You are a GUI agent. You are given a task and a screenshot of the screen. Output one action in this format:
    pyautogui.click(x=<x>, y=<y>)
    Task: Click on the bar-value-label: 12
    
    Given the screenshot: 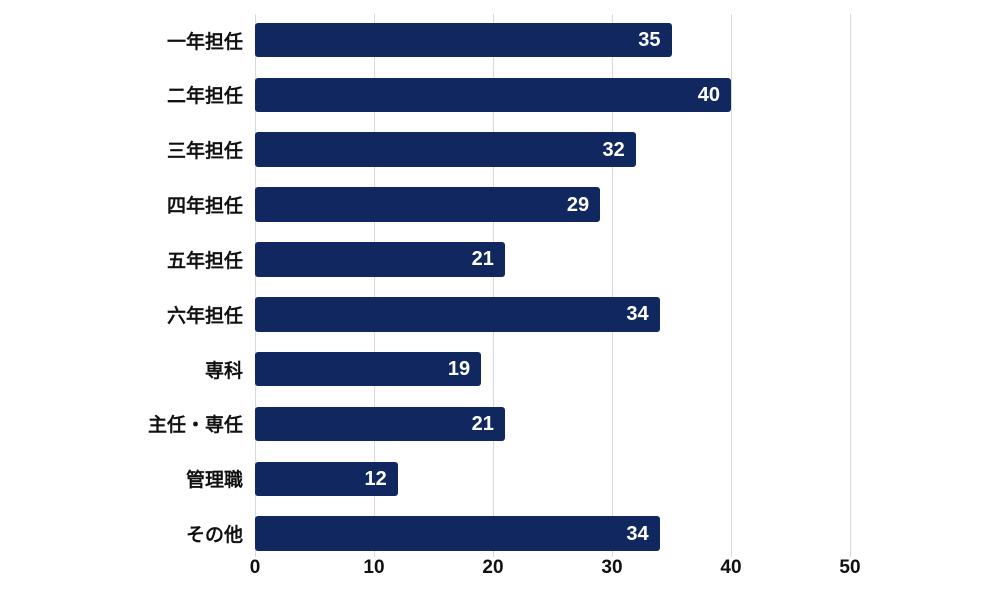 What is the action you would take?
    pyautogui.click(x=375, y=478)
    